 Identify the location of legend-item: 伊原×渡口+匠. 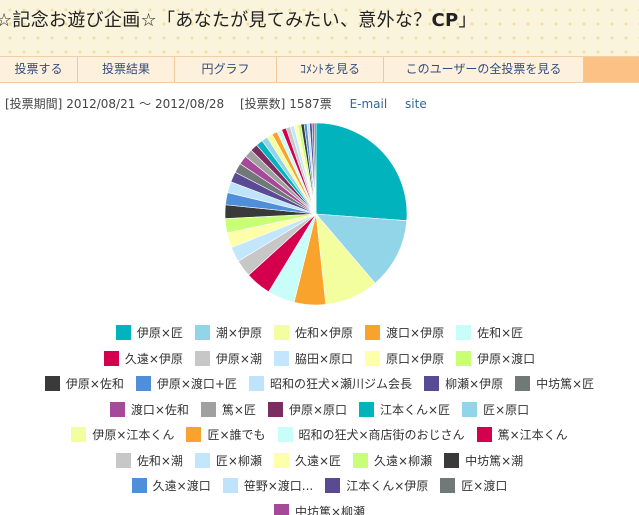
(186, 383).